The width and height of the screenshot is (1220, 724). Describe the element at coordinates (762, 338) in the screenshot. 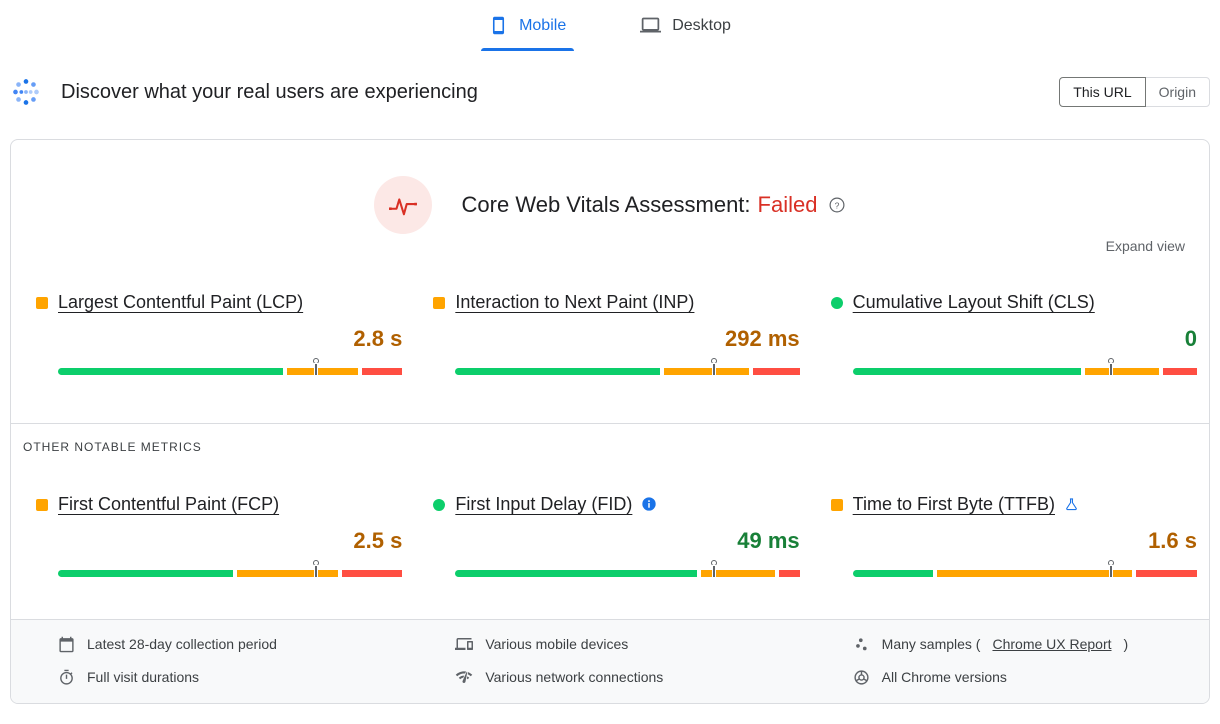

I see `inp-value: 292 ms` at that location.